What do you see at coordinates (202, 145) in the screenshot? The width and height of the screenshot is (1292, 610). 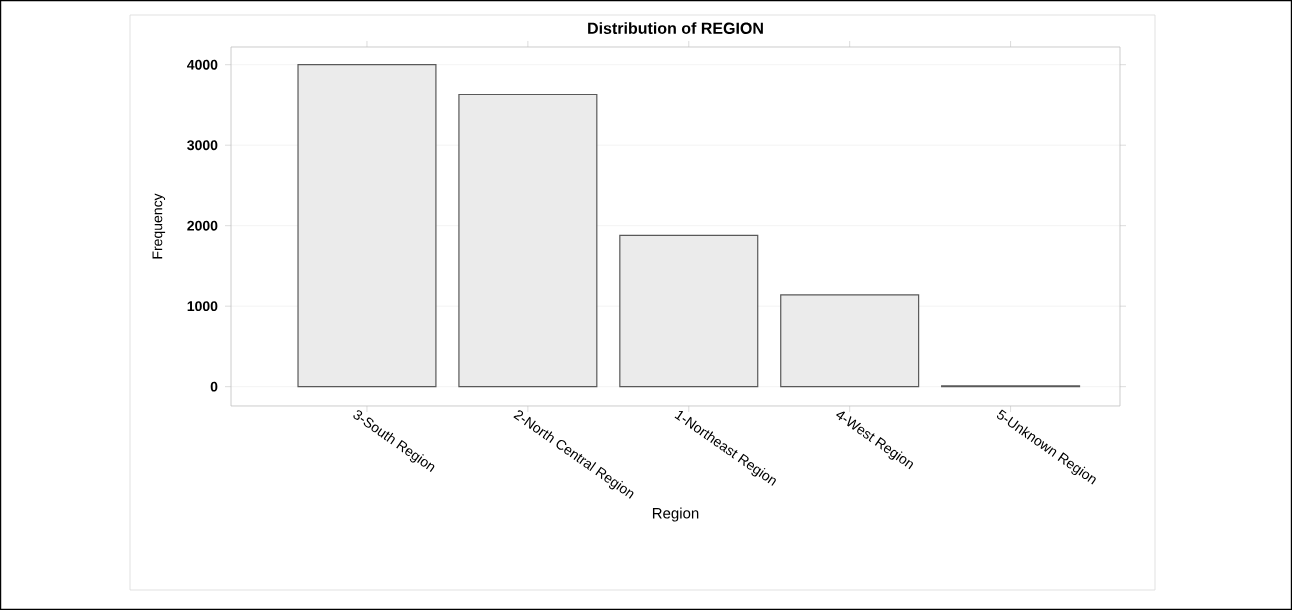 I see `y-tick-label: 3000` at bounding box center [202, 145].